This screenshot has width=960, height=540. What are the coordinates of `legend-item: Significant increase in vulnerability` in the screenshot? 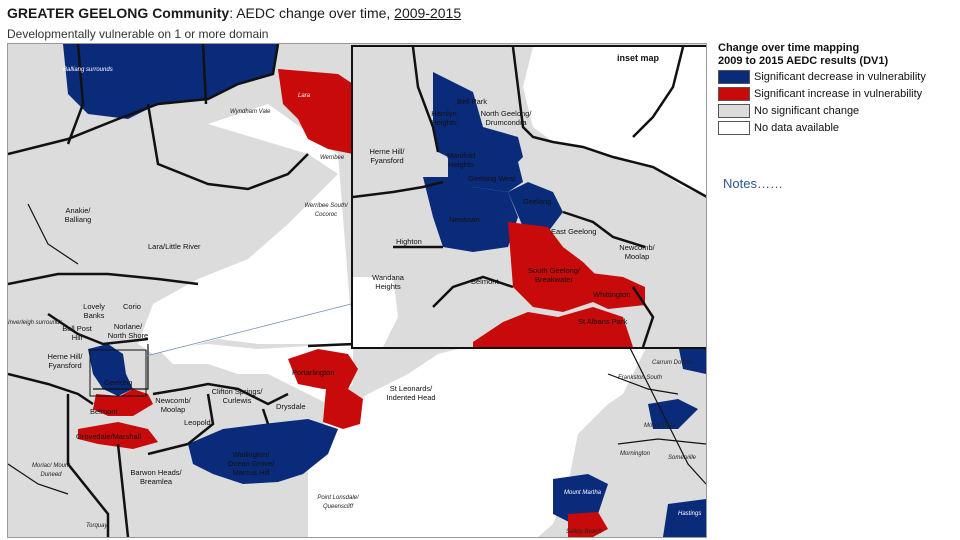 It's located at (838, 93).